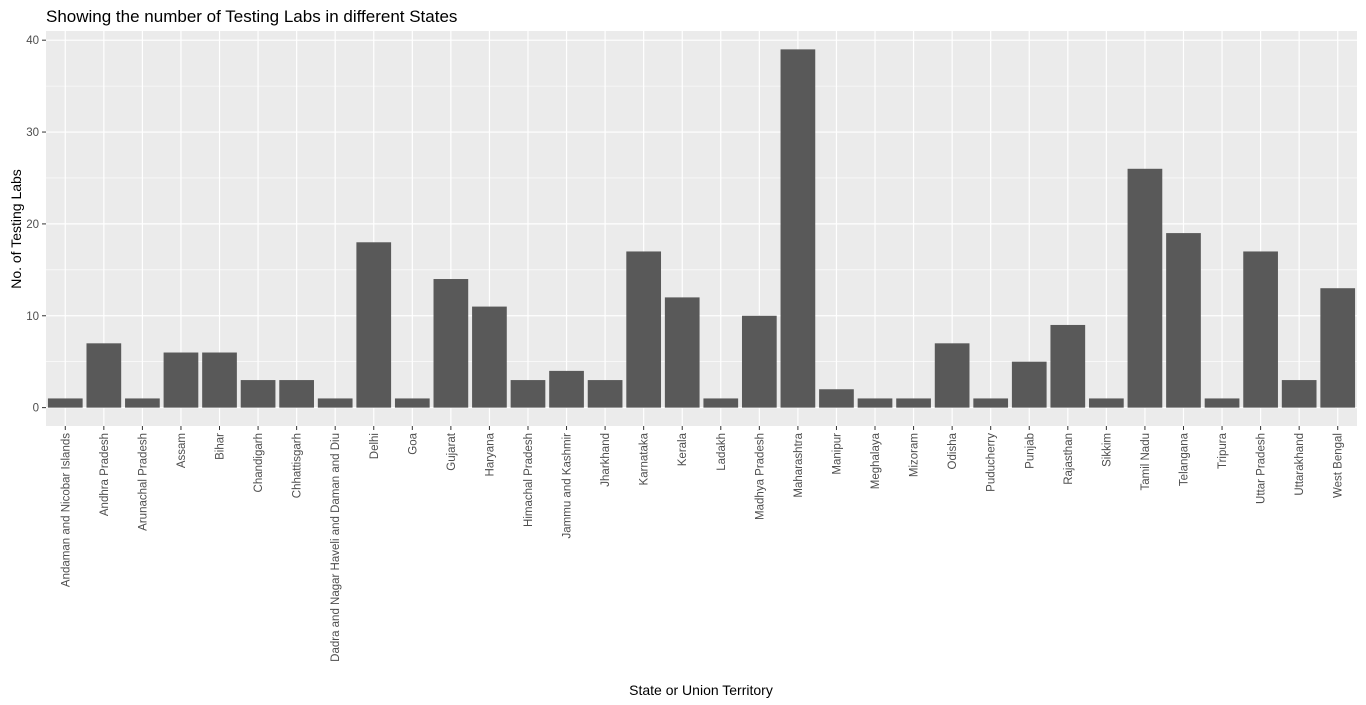 The height and width of the screenshot is (705, 1366). Describe the element at coordinates (32, 41) in the screenshot. I see `y-tick-label: 40` at that location.